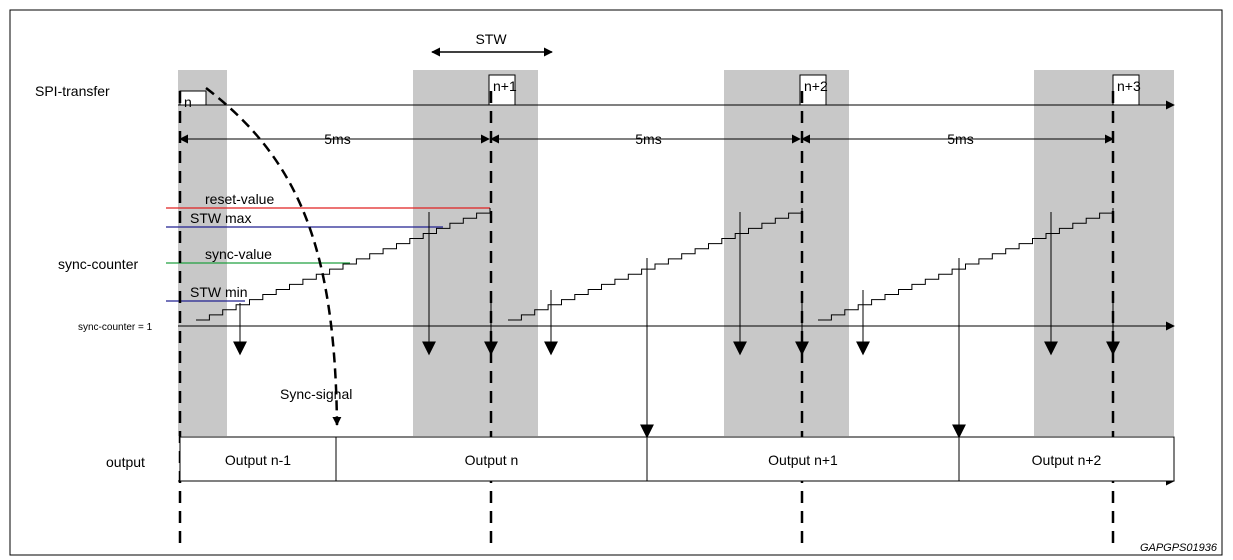 Image resolution: width=1233 pixels, height=560 pixels. Describe the element at coordinates (72, 91) in the screenshot. I see `spi-transfer-label: SPI-transfer` at that location.